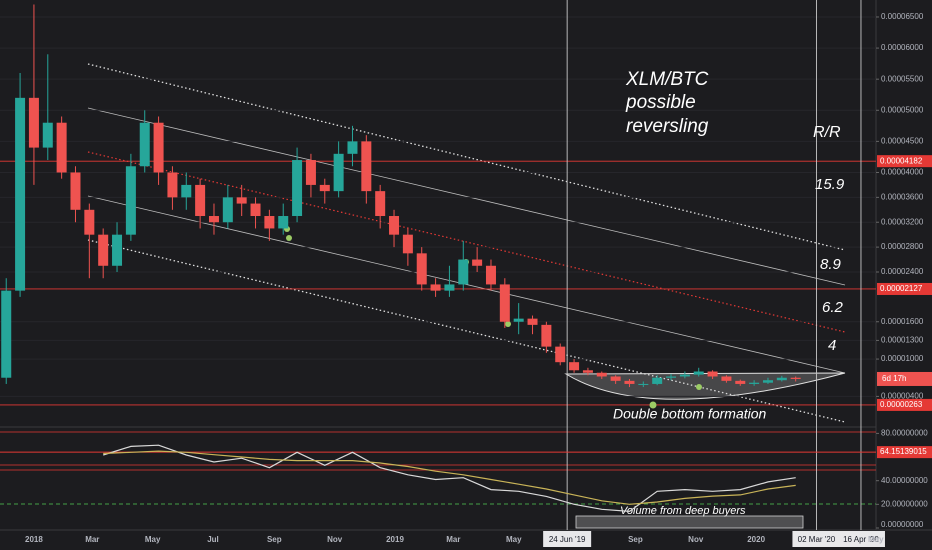 The height and width of the screenshot is (550, 932). What do you see at coordinates (34, 539) in the screenshot?
I see `x-tick-label: 2018` at bounding box center [34, 539].